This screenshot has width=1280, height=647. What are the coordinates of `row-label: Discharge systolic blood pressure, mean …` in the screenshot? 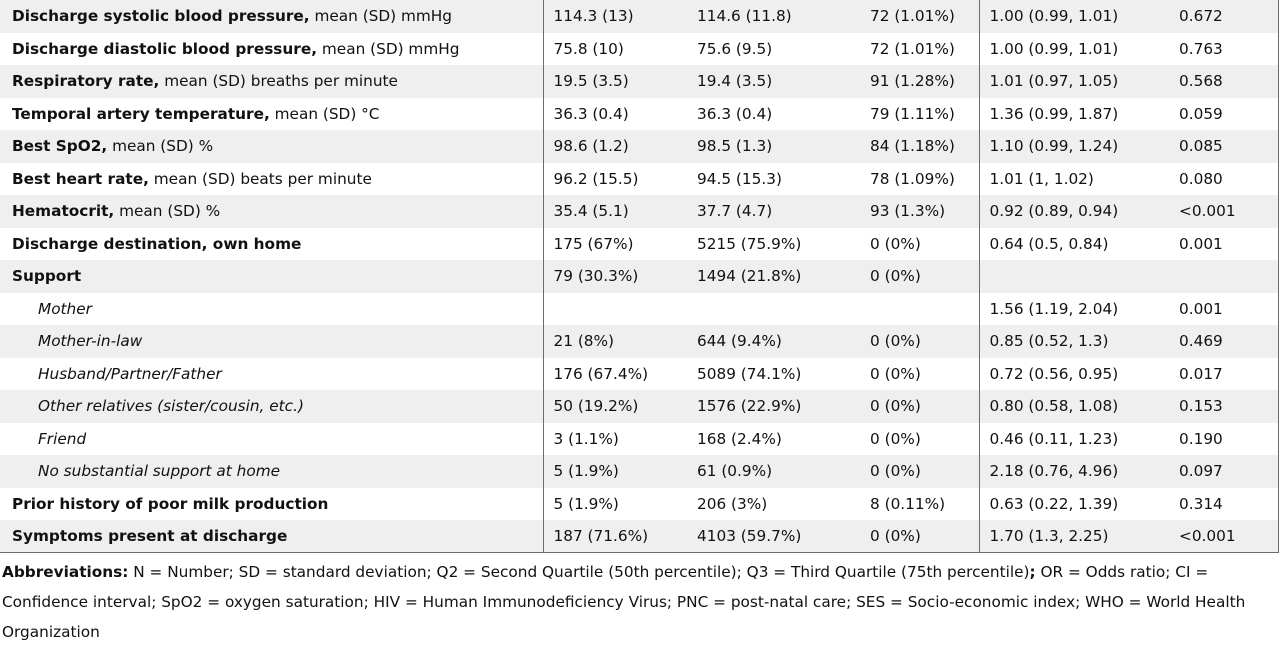 It's located at (271, 16).